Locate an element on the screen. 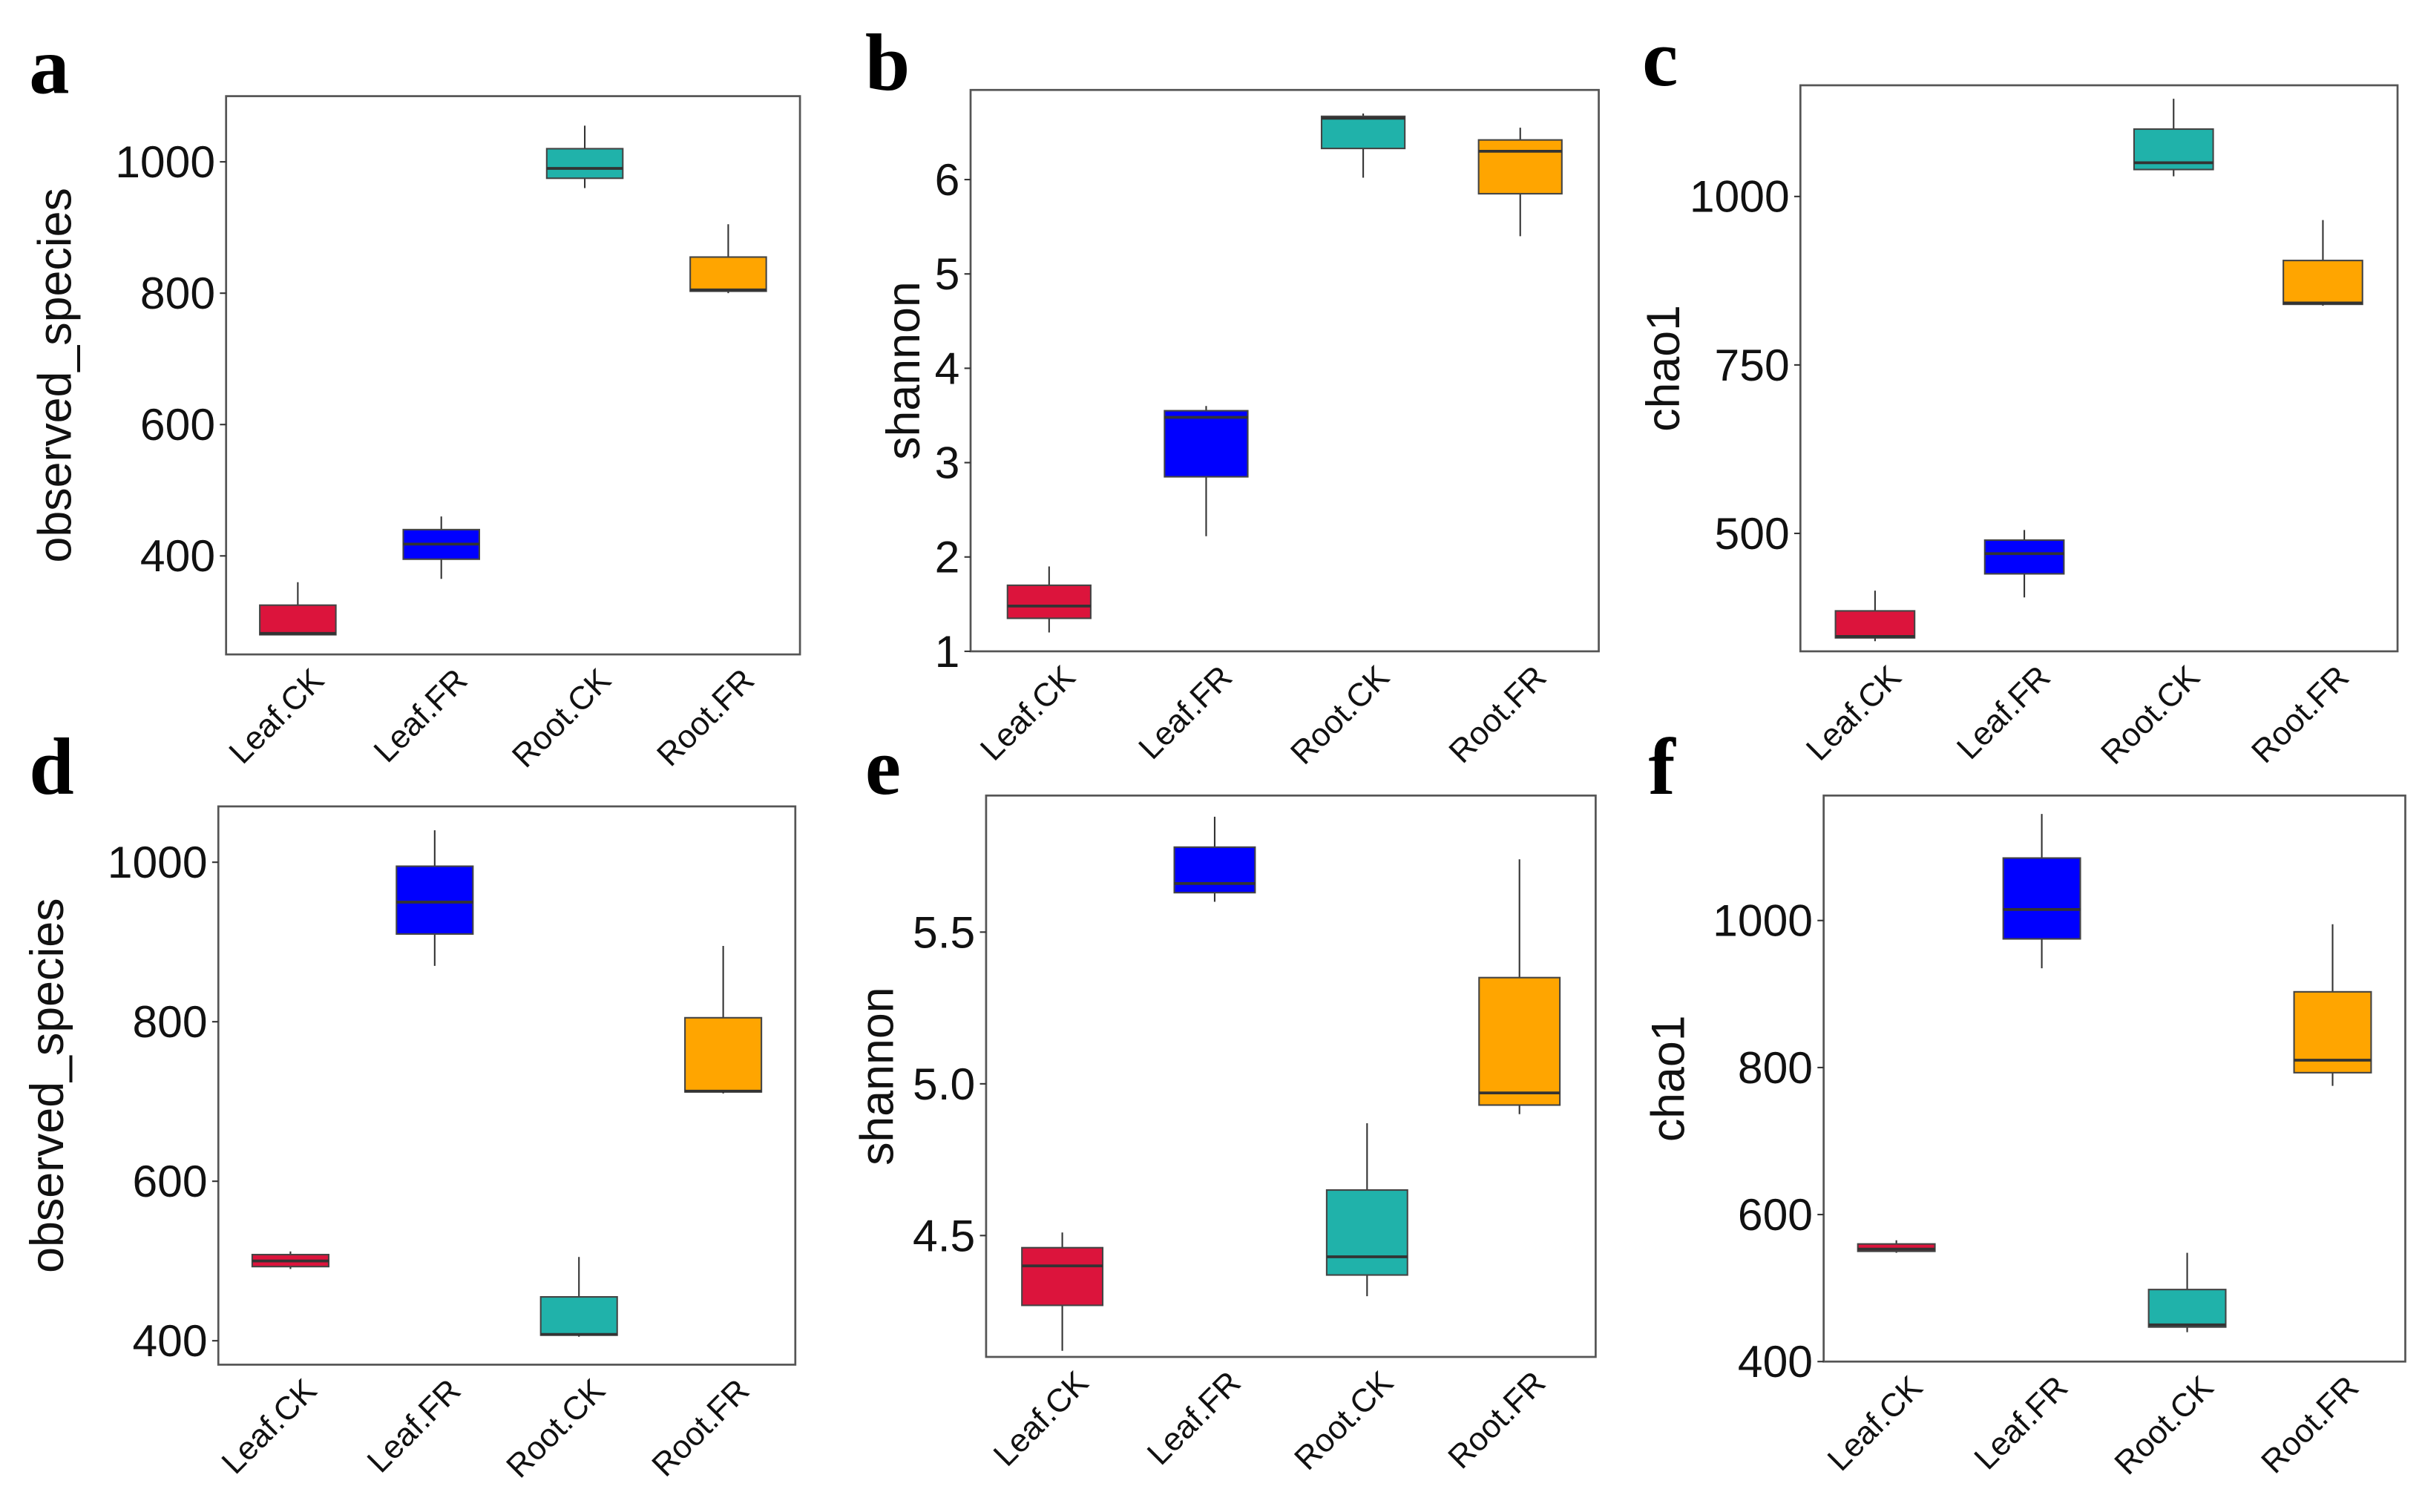 The image size is (2422, 1512). panel-letter: c is located at coordinates (1660, 58).